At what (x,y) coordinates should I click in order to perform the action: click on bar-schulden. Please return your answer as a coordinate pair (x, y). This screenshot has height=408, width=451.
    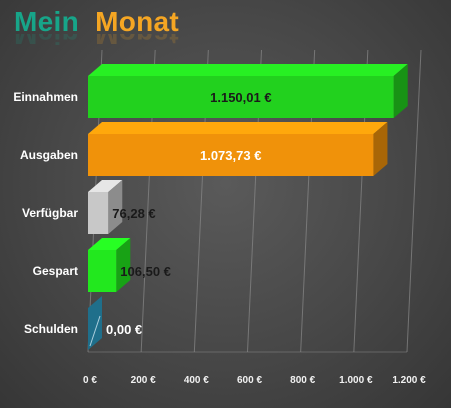
    Looking at the image, I should click on (95, 323).